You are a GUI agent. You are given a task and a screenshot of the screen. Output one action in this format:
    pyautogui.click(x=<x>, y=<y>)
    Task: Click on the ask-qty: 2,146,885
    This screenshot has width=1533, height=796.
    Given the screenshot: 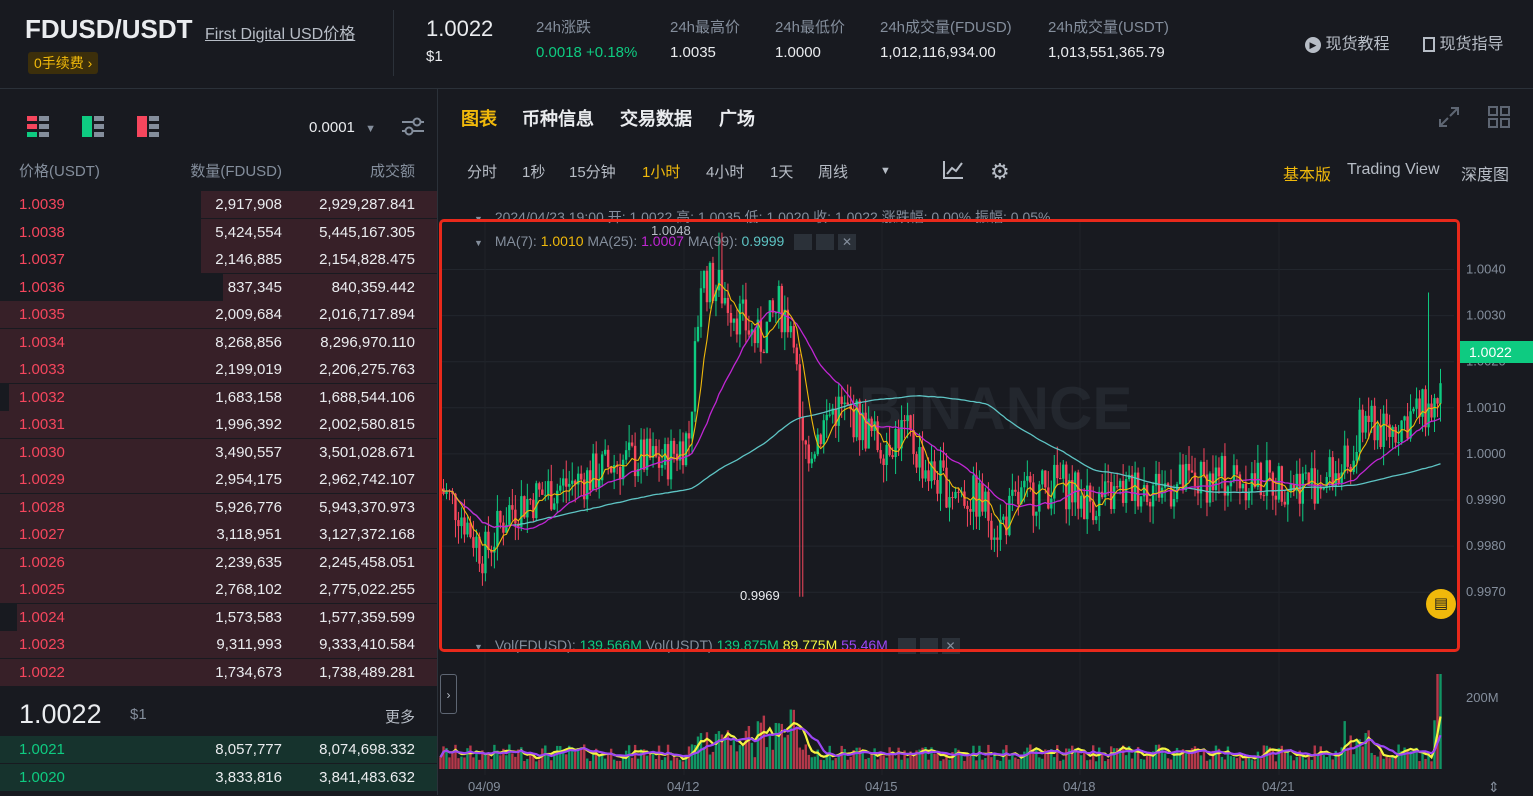 What is the action you would take?
    pyautogui.click(x=248, y=259)
    